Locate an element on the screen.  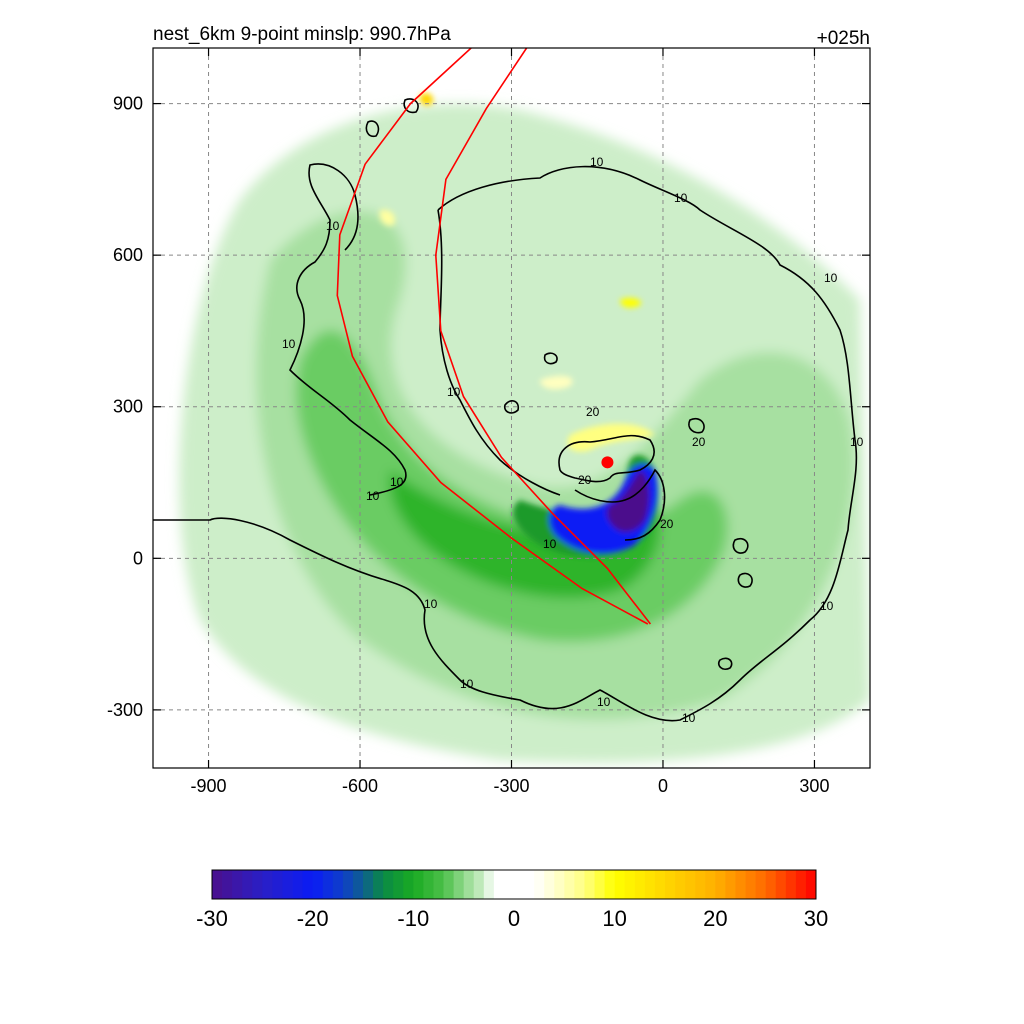
chart-title: nest_6km 9-point minslp: 990.7hPa is located at coordinates (302, 34).